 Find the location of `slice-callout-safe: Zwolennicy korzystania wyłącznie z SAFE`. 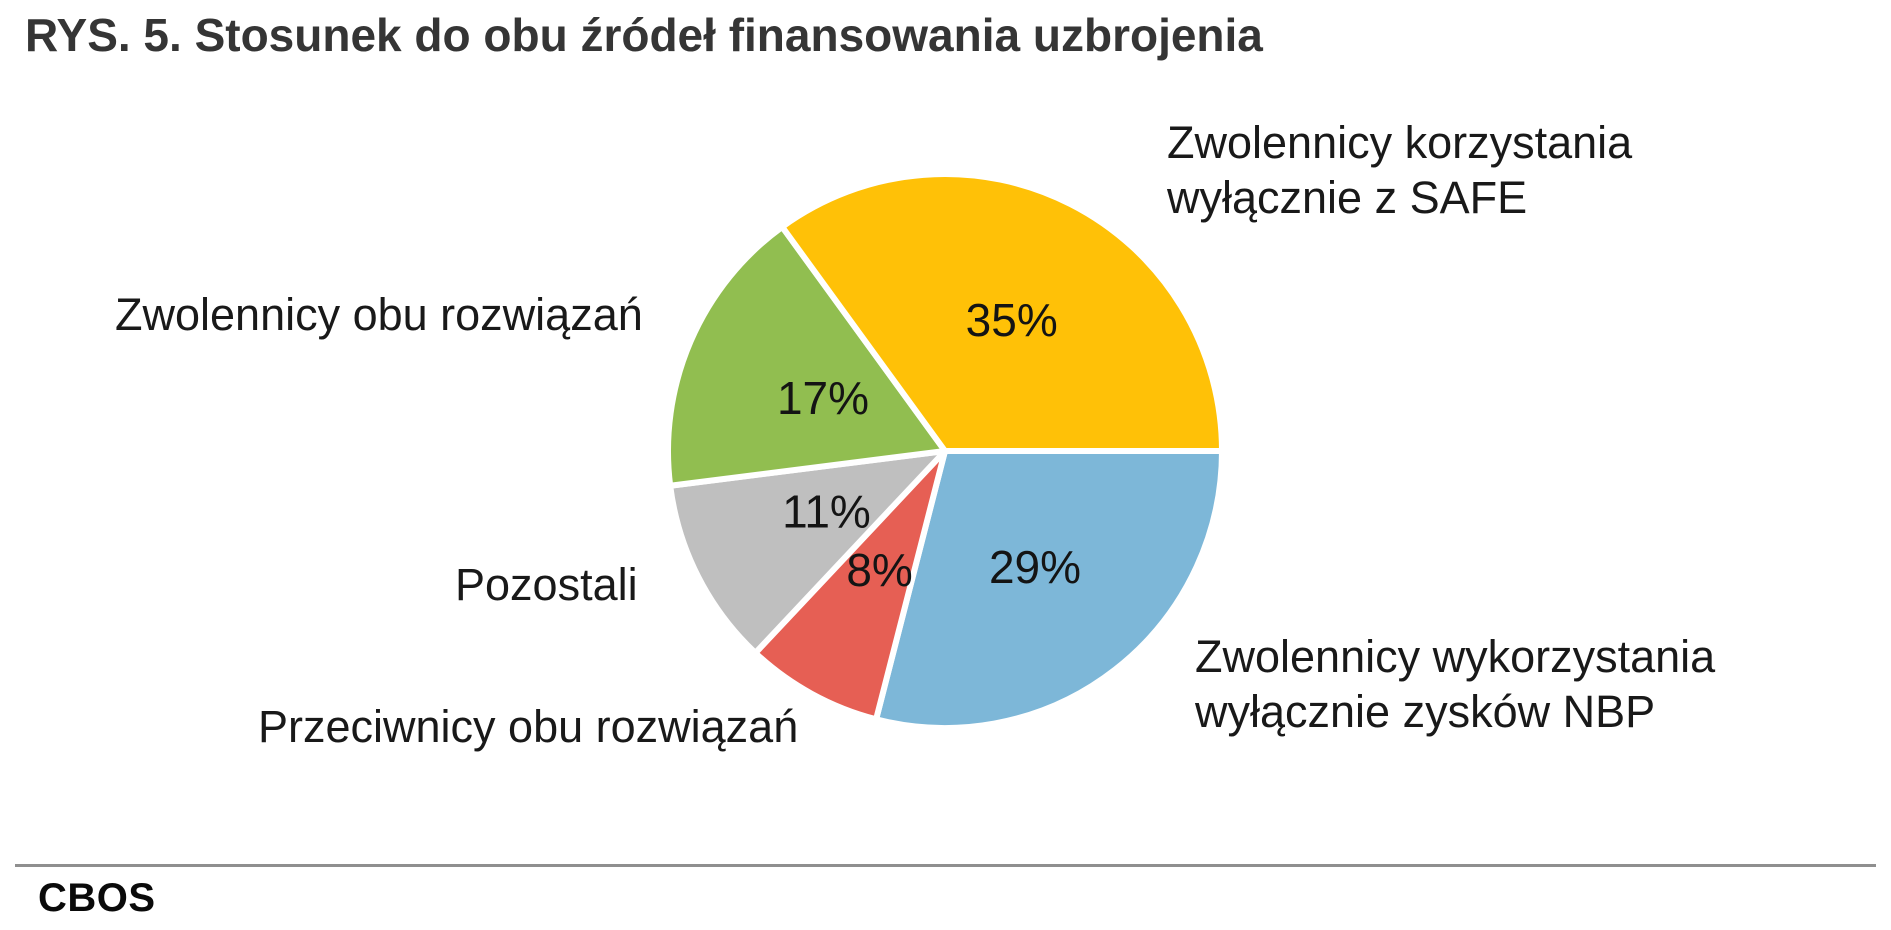

slice-callout-safe: Zwolennicy korzystania wyłącznie z SAFE is located at coordinates (1400, 170).